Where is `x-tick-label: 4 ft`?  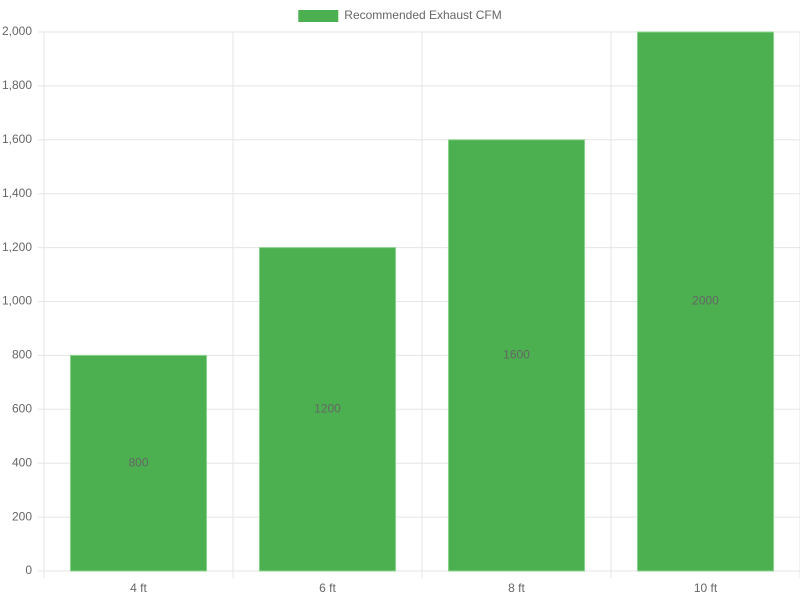
x-tick-label: 4 ft is located at coordinates (138, 588).